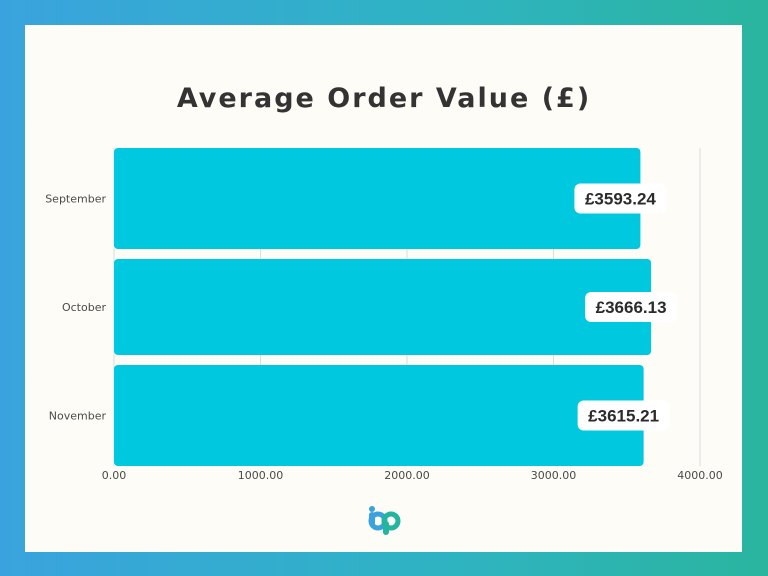 The height and width of the screenshot is (576, 768). What do you see at coordinates (407, 475) in the screenshot?
I see `x-tick-label: 2000.00` at bounding box center [407, 475].